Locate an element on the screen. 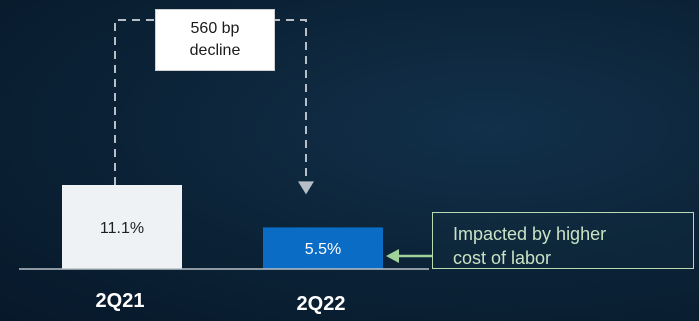 Image resolution: width=699 pixels, height=321 pixels. labor-cost-note-text: Impacted by higher cost of labor is located at coordinates (530, 246).